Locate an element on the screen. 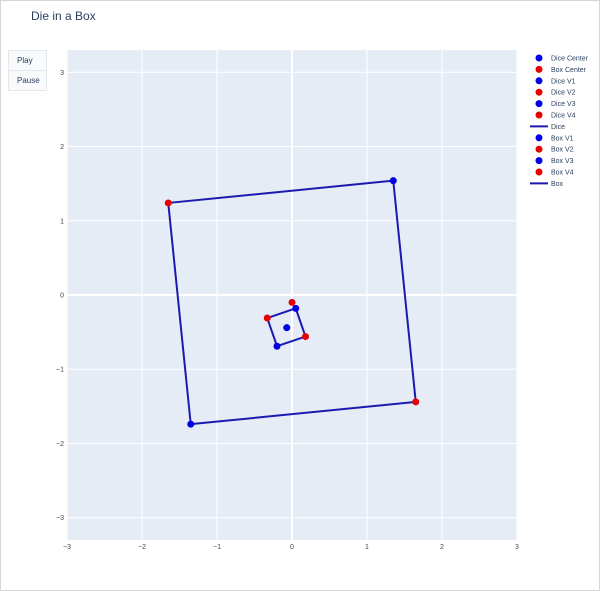 The width and height of the screenshot is (600, 591). dice-v1-marker is located at coordinates (296, 308).